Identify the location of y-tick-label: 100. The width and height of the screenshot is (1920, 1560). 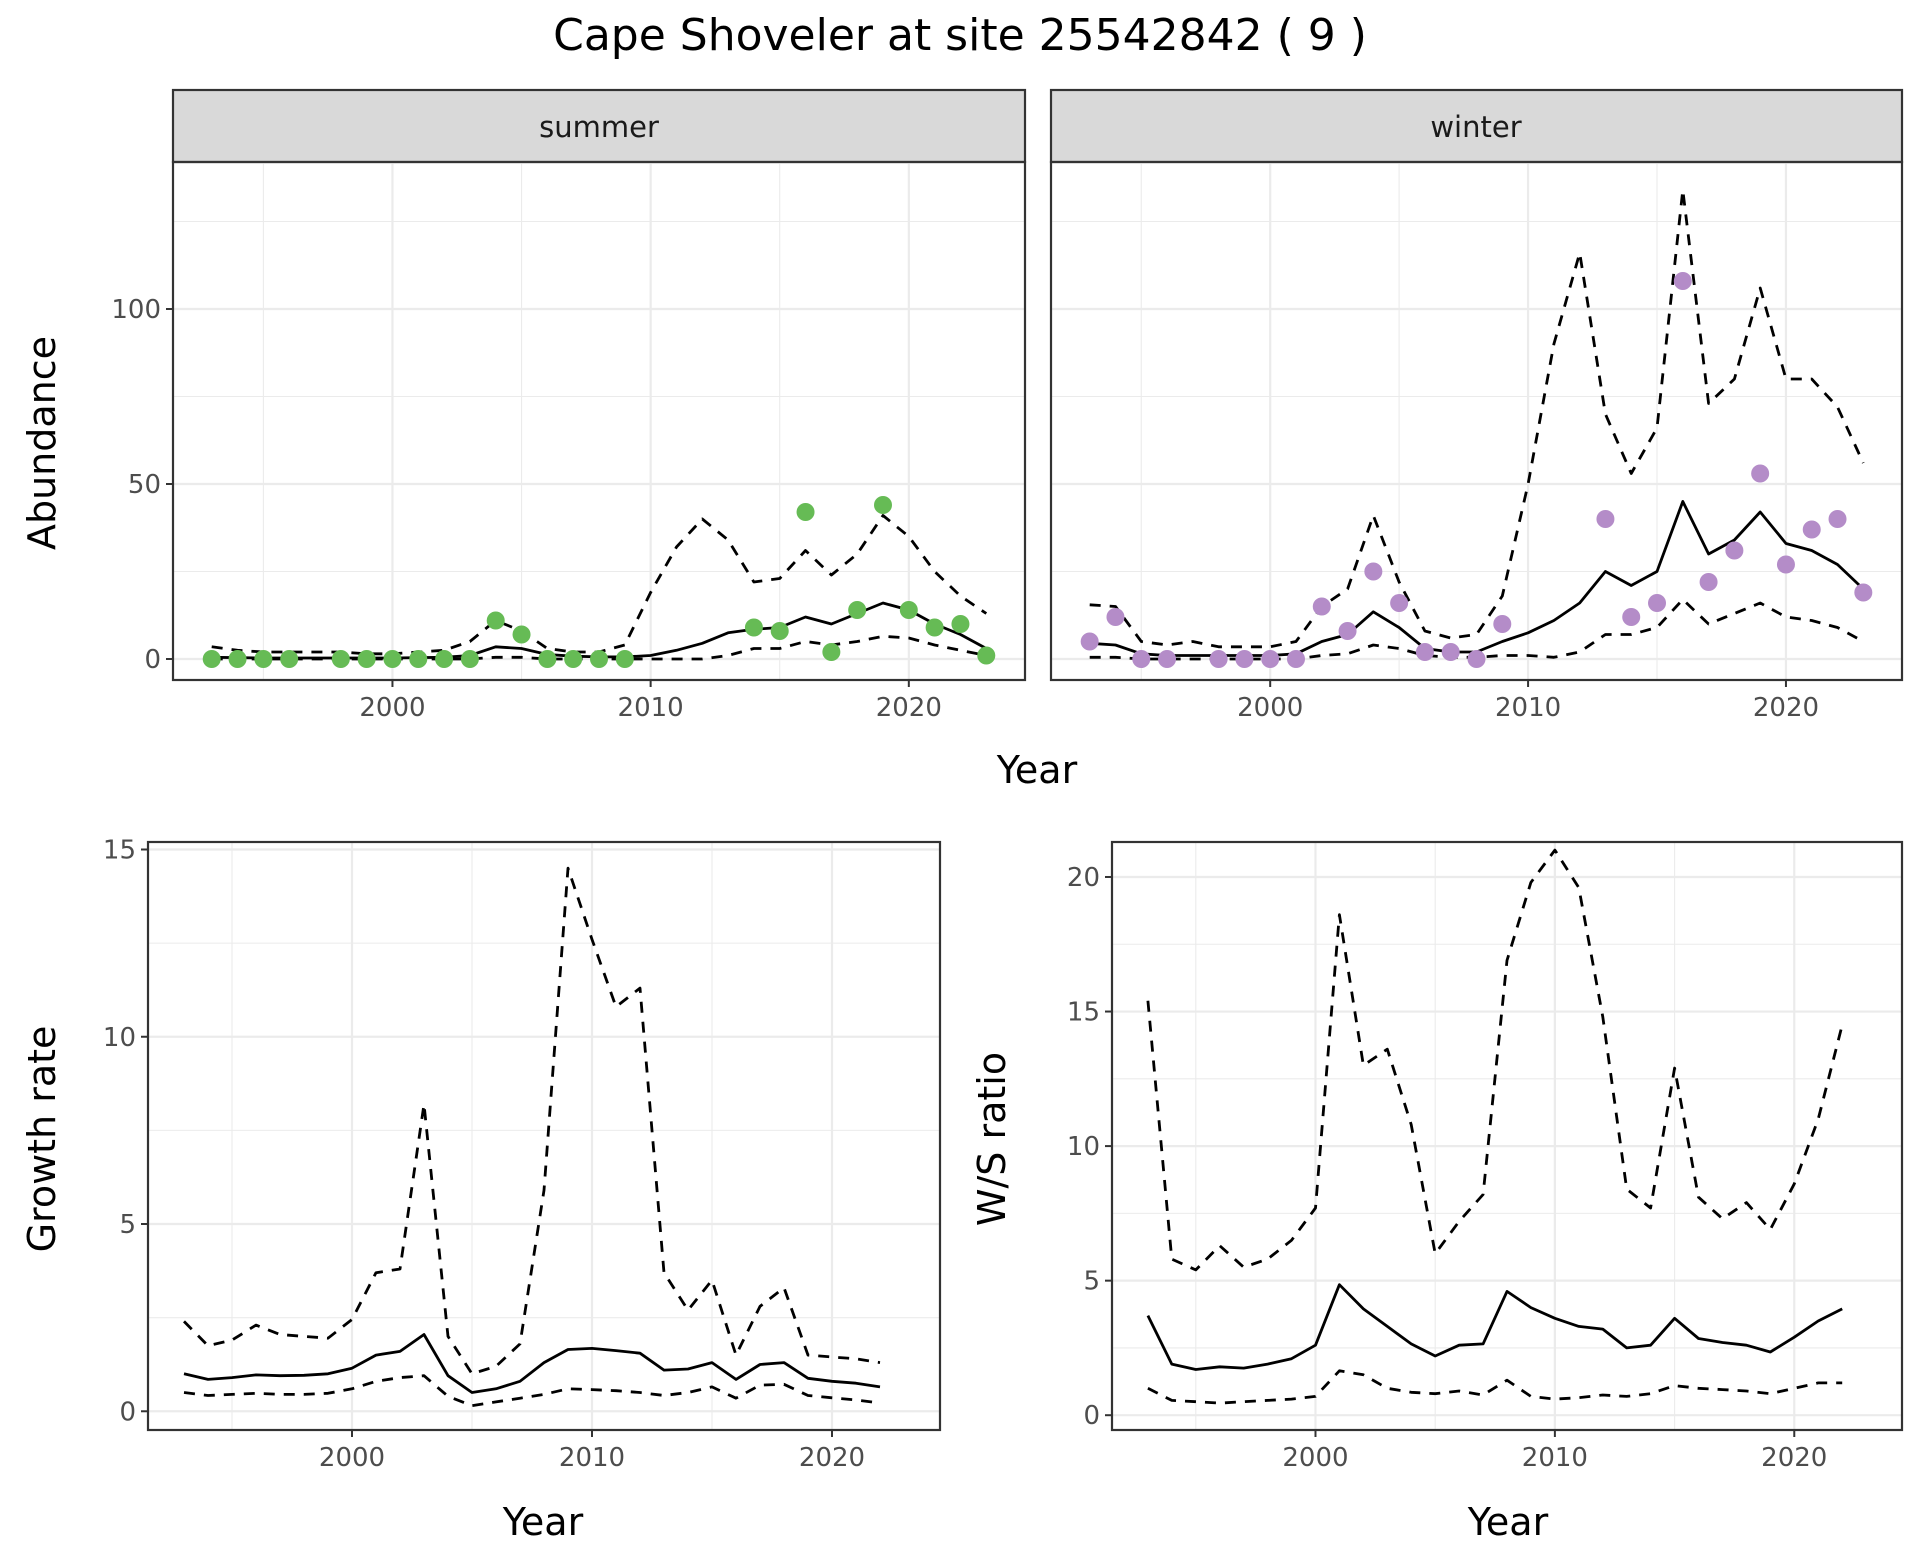
(136, 310).